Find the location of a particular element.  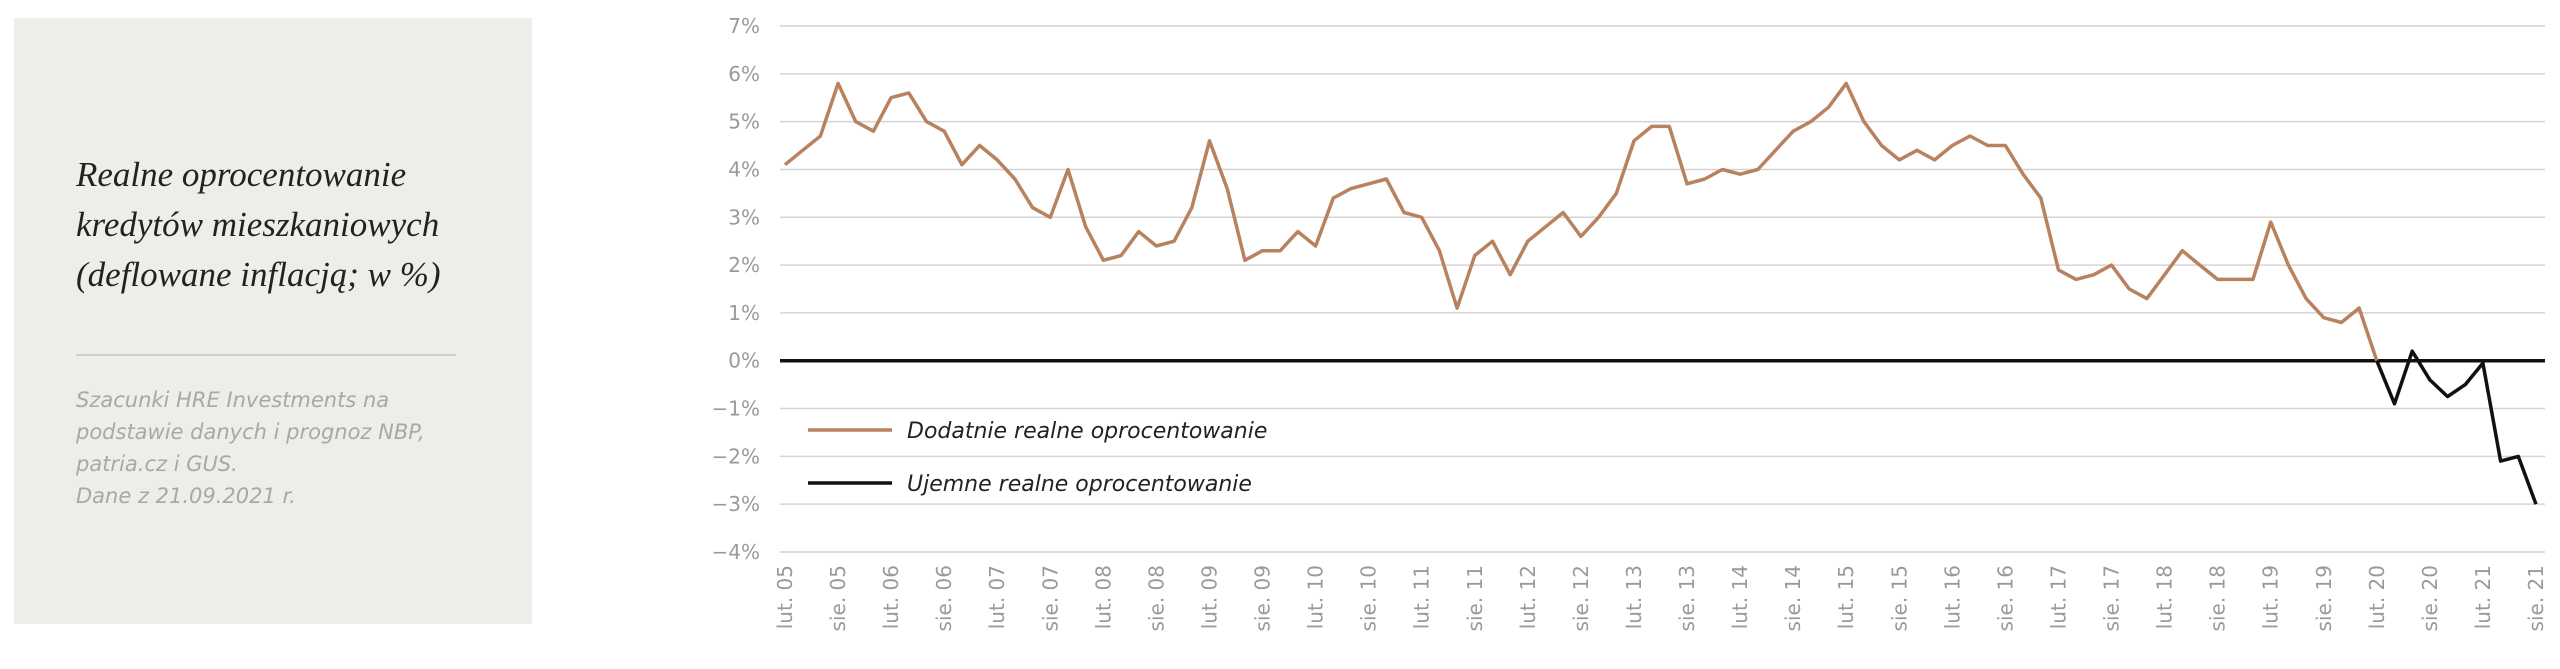

y-tick-label: 4% is located at coordinates (744, 169).